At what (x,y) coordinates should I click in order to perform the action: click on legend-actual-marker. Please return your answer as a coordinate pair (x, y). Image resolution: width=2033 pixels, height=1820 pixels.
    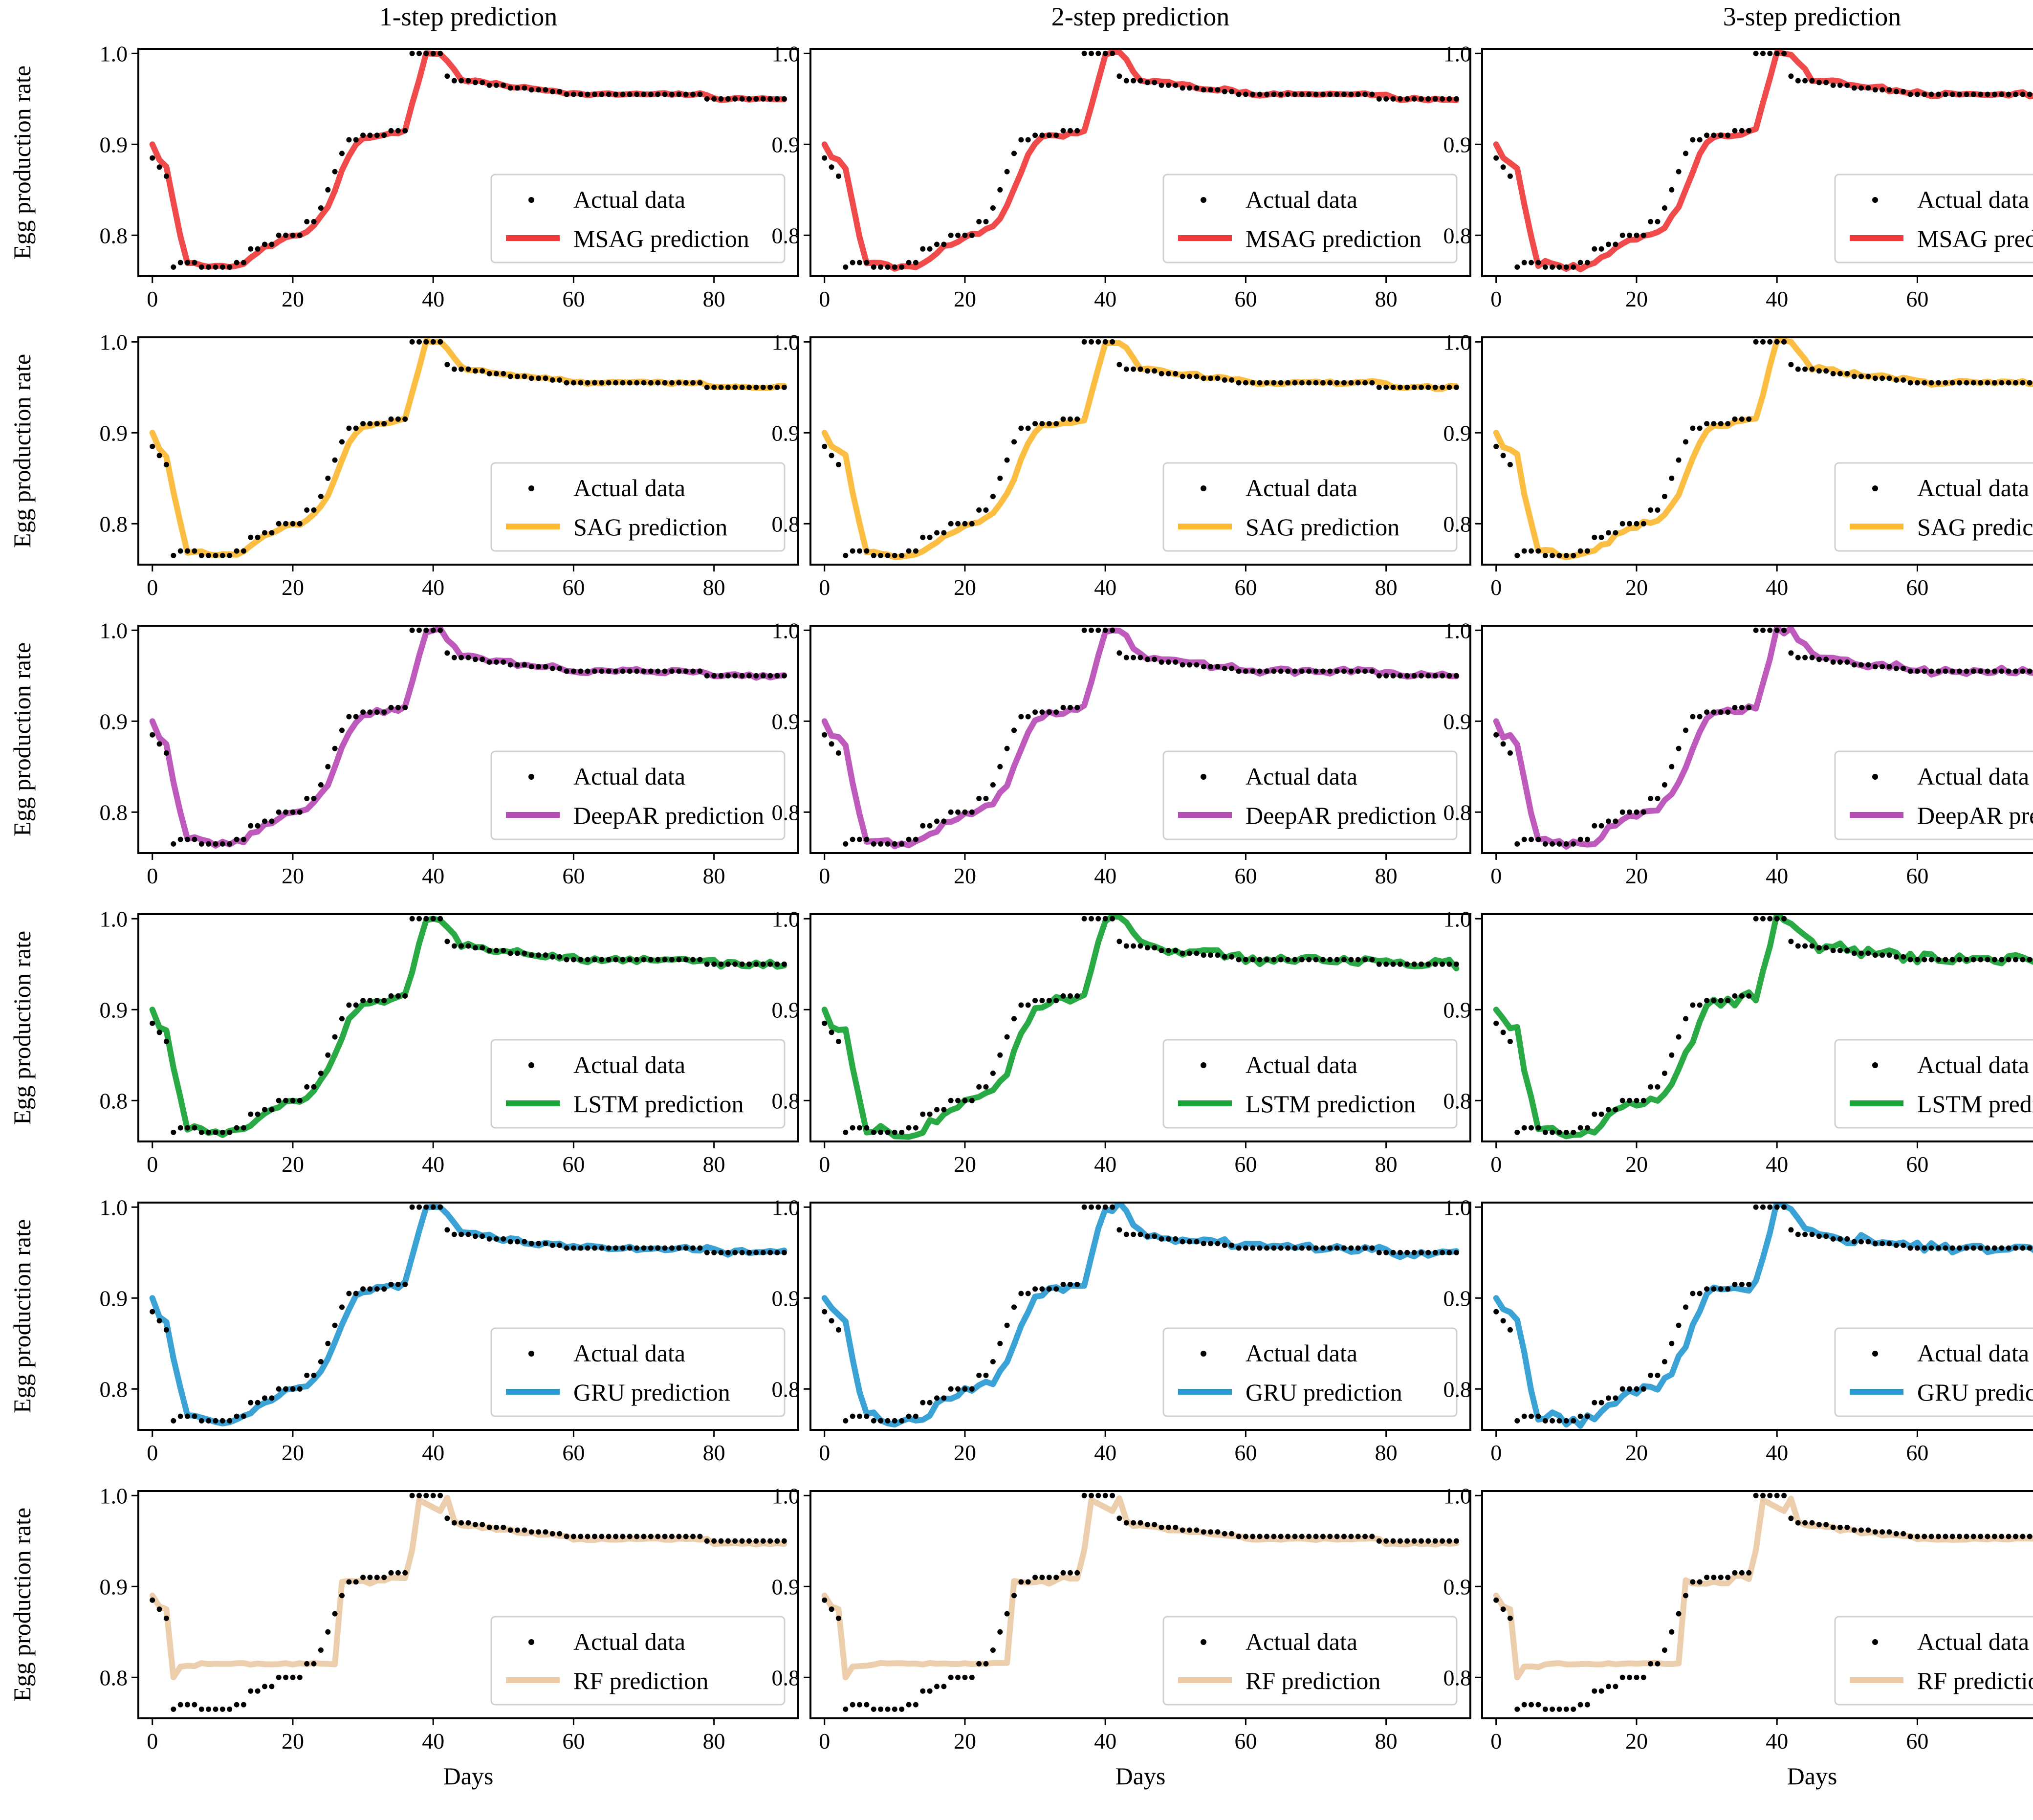
    Looking at the image, I should click on (1875, 1065).